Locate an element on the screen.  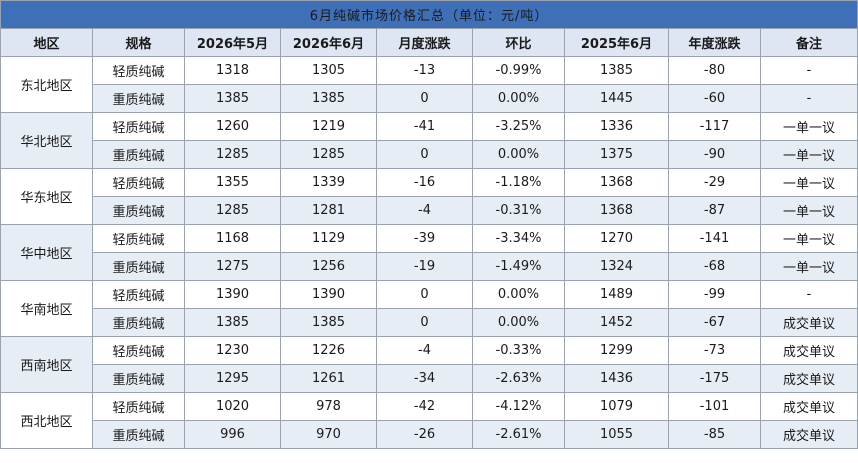
may-2026-cell: 996 is located at coordinates (232, 434).